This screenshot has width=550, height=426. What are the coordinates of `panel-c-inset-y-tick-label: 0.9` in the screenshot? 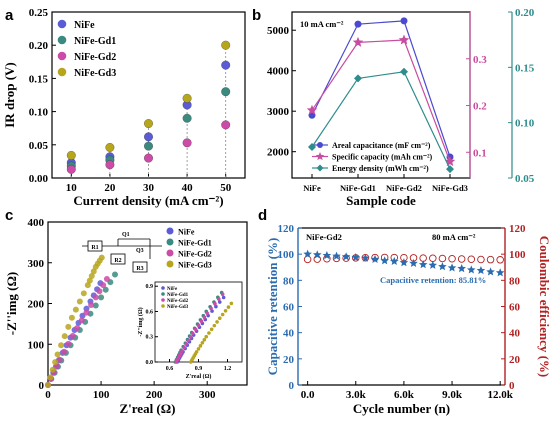 It's located at (150, 287).